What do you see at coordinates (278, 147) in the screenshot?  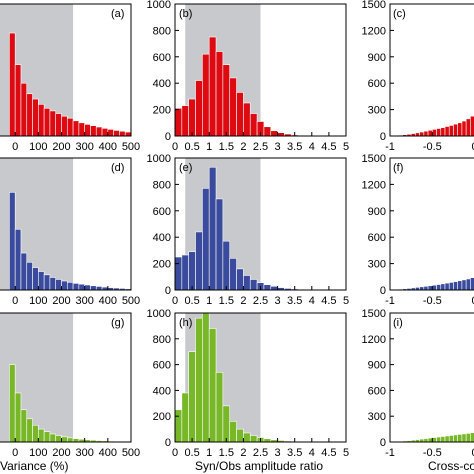 I see `x-tick-label: 3` at bounding box center [278, 147].